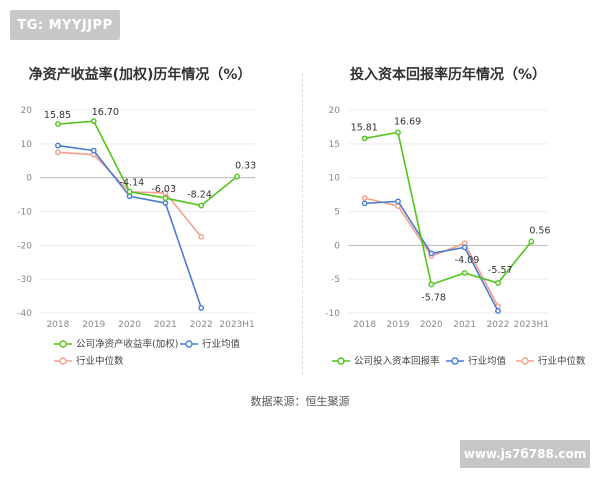 The height and width of the screenshot is (480, 600). What do you see at coordinates (335, 280) in the screenshot?
I see `chart2-y-tick-label: -5` at bounding box center [335, 280].